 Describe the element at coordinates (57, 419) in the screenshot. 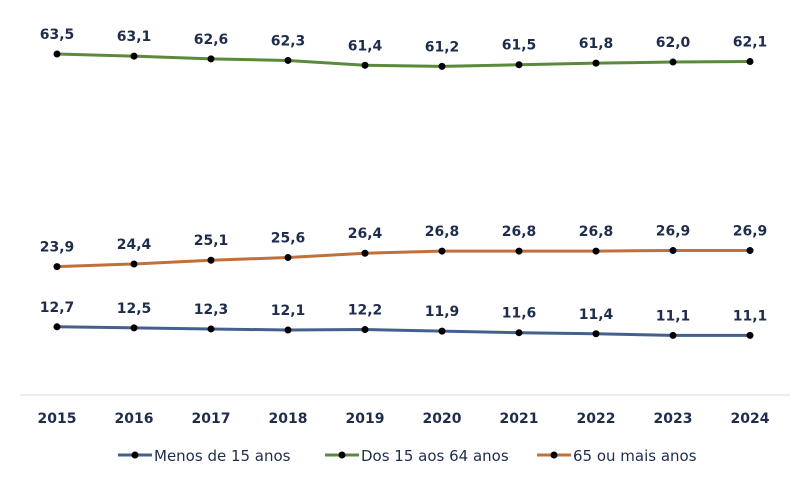

I see `x-tick-label: 2015` at that location.